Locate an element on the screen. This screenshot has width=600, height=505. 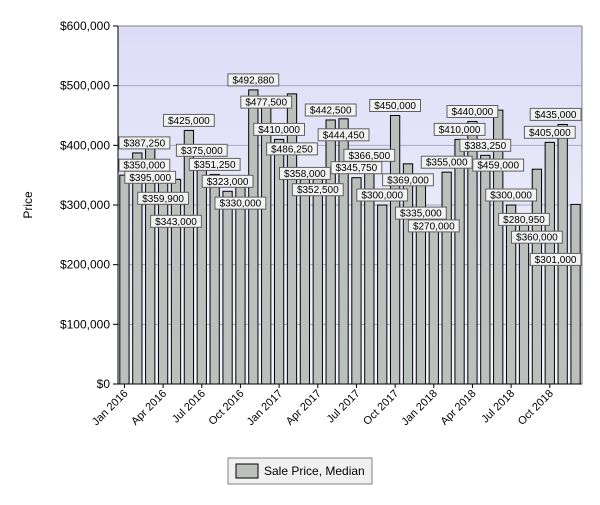
data-label: $369,000 is located at coordinates (408, 180).